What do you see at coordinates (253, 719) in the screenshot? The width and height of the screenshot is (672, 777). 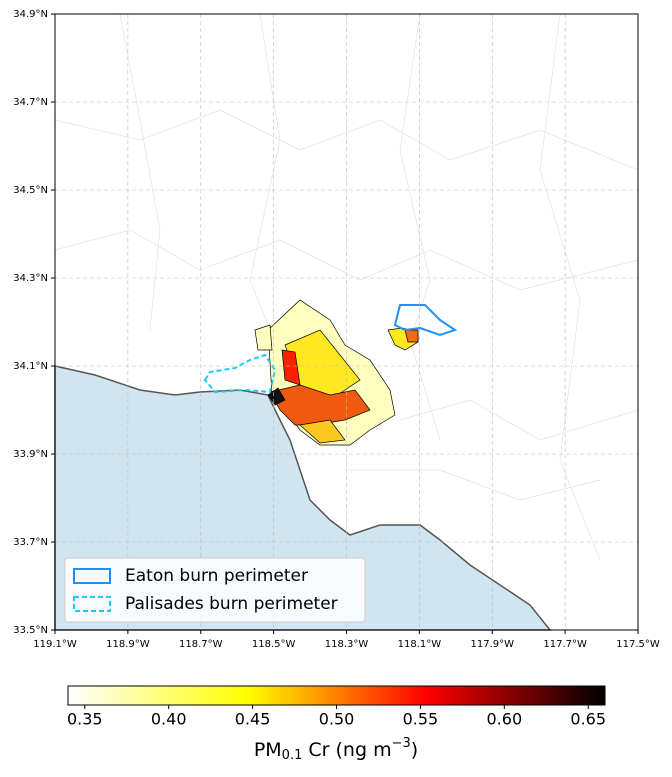 I see `colorbar-tick-label: 0.45` at bounding box center [253, 719].